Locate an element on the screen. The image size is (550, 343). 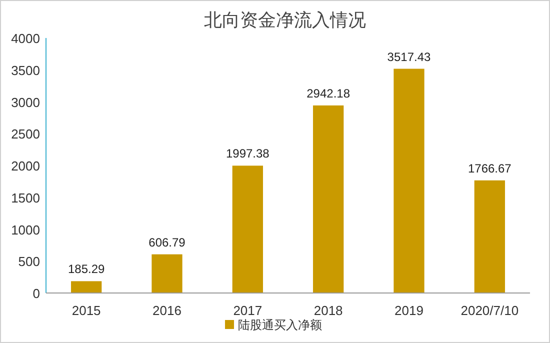
y-tick-label: 3500 is located at coordinates (25, 70).